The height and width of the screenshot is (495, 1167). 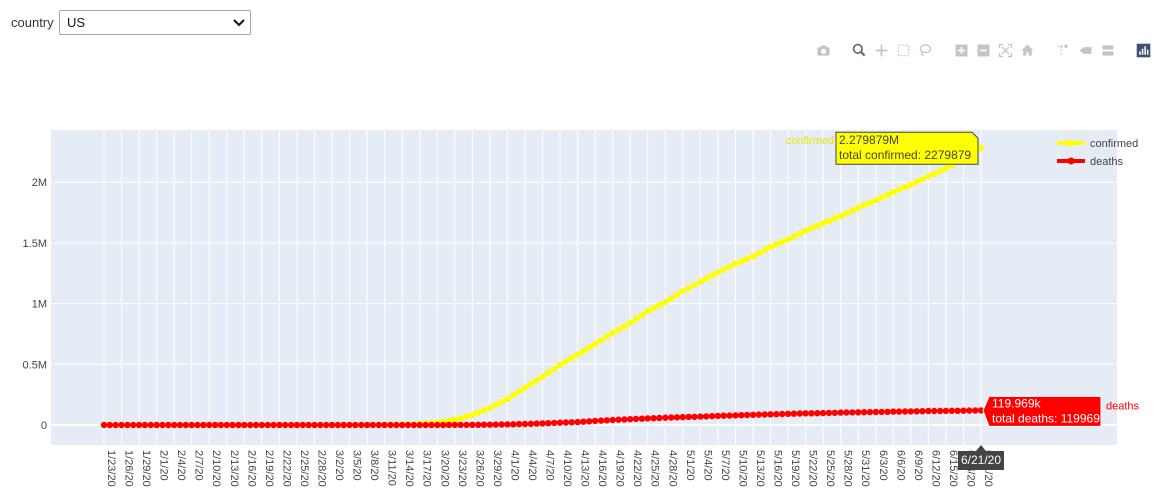 I want to click on hover-compare-icon, so click(x=1107, y=50).